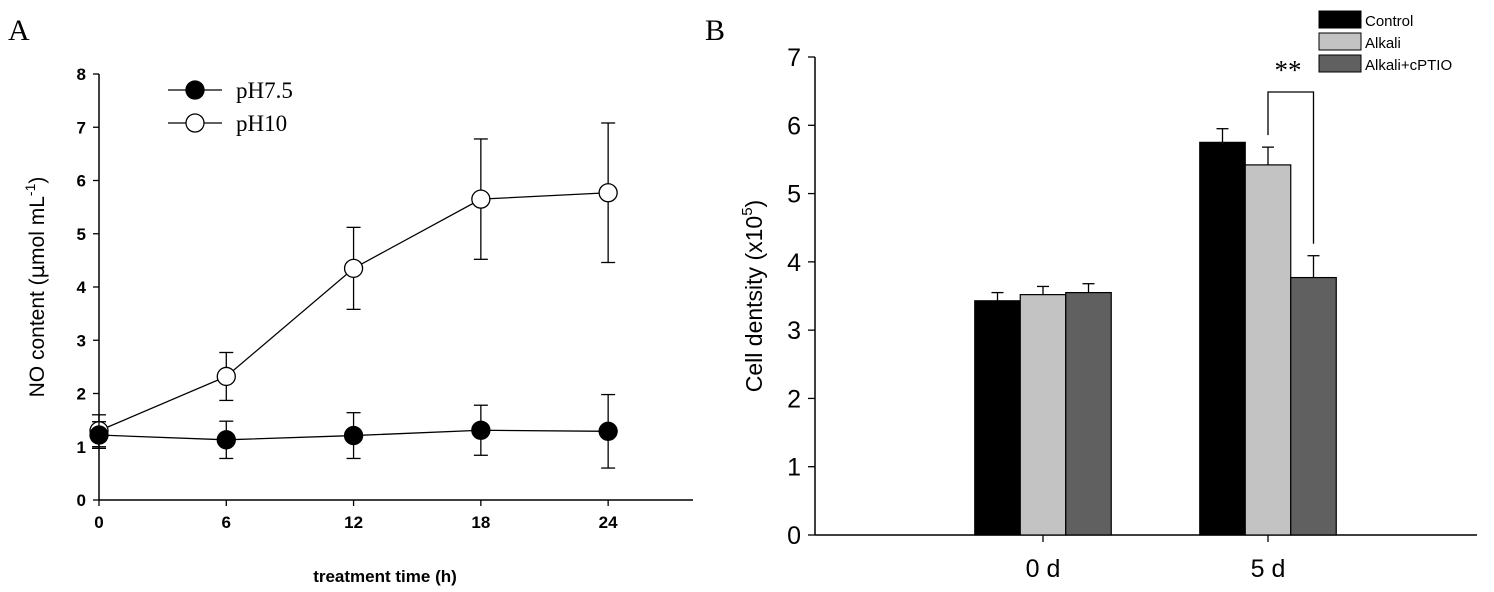 This screenshot has width=1494, height=592. Describe the element at coordinates (1340, 19) in the screenshot. I see `legend-swatch-control` at that location.